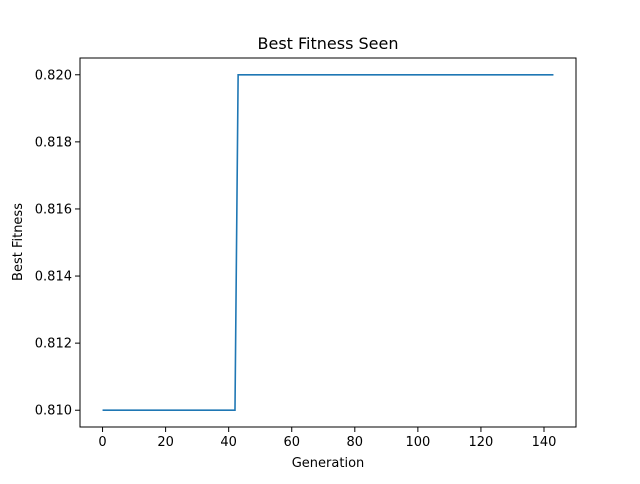 Image resolution: width=640 pixels, height=484 pixels. I want to click on x-axis-label: Generation, so click(328, 463).